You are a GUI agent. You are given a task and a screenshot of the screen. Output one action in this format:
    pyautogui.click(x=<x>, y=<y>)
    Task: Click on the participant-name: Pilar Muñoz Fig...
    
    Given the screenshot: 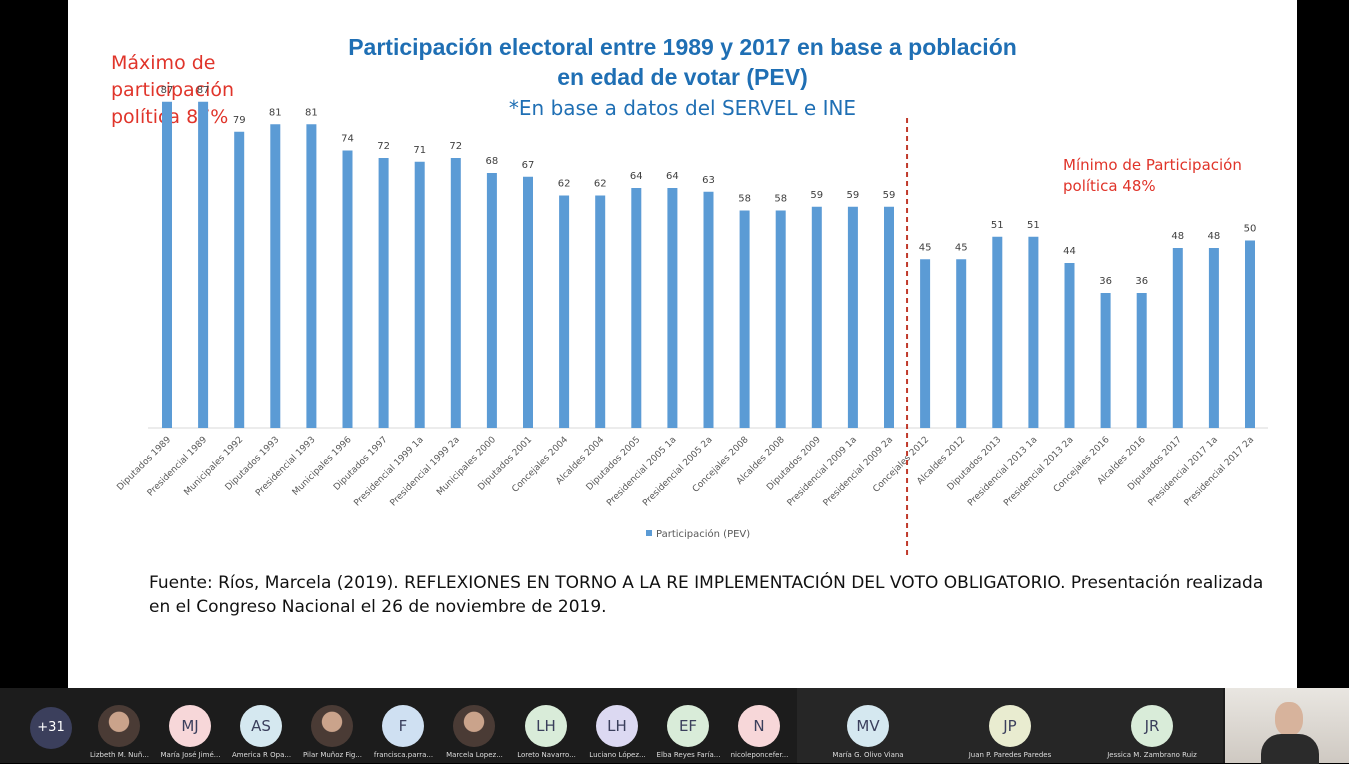 What is the action you would take?
    pyautogui.click(x=332, y=755)
    